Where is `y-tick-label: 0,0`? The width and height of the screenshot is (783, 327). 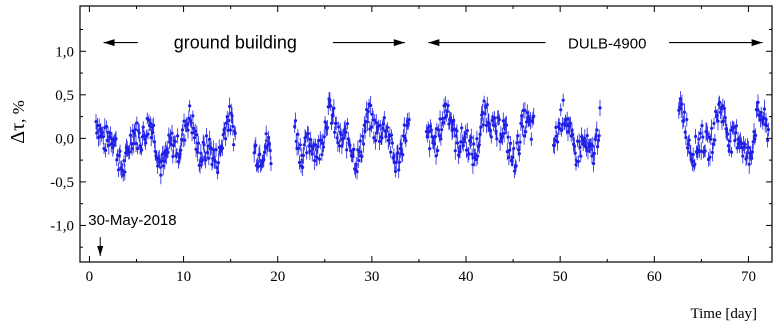 y-tick-label: 0,0 is located at coordinates (64, 139).